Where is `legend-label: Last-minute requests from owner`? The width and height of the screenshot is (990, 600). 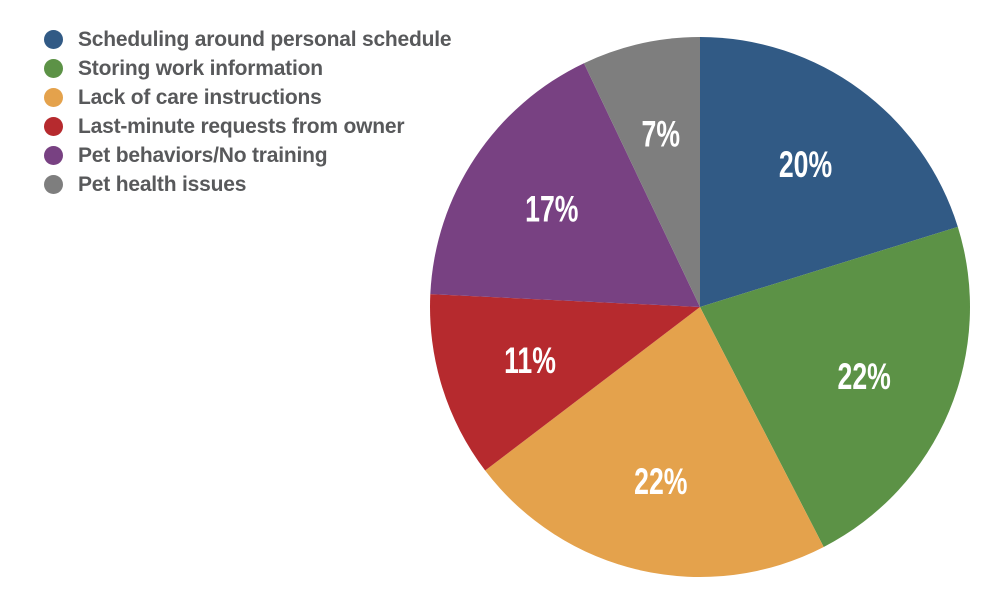
legend-label: Last-minute requests from owner is located at coordinates (241, 126).